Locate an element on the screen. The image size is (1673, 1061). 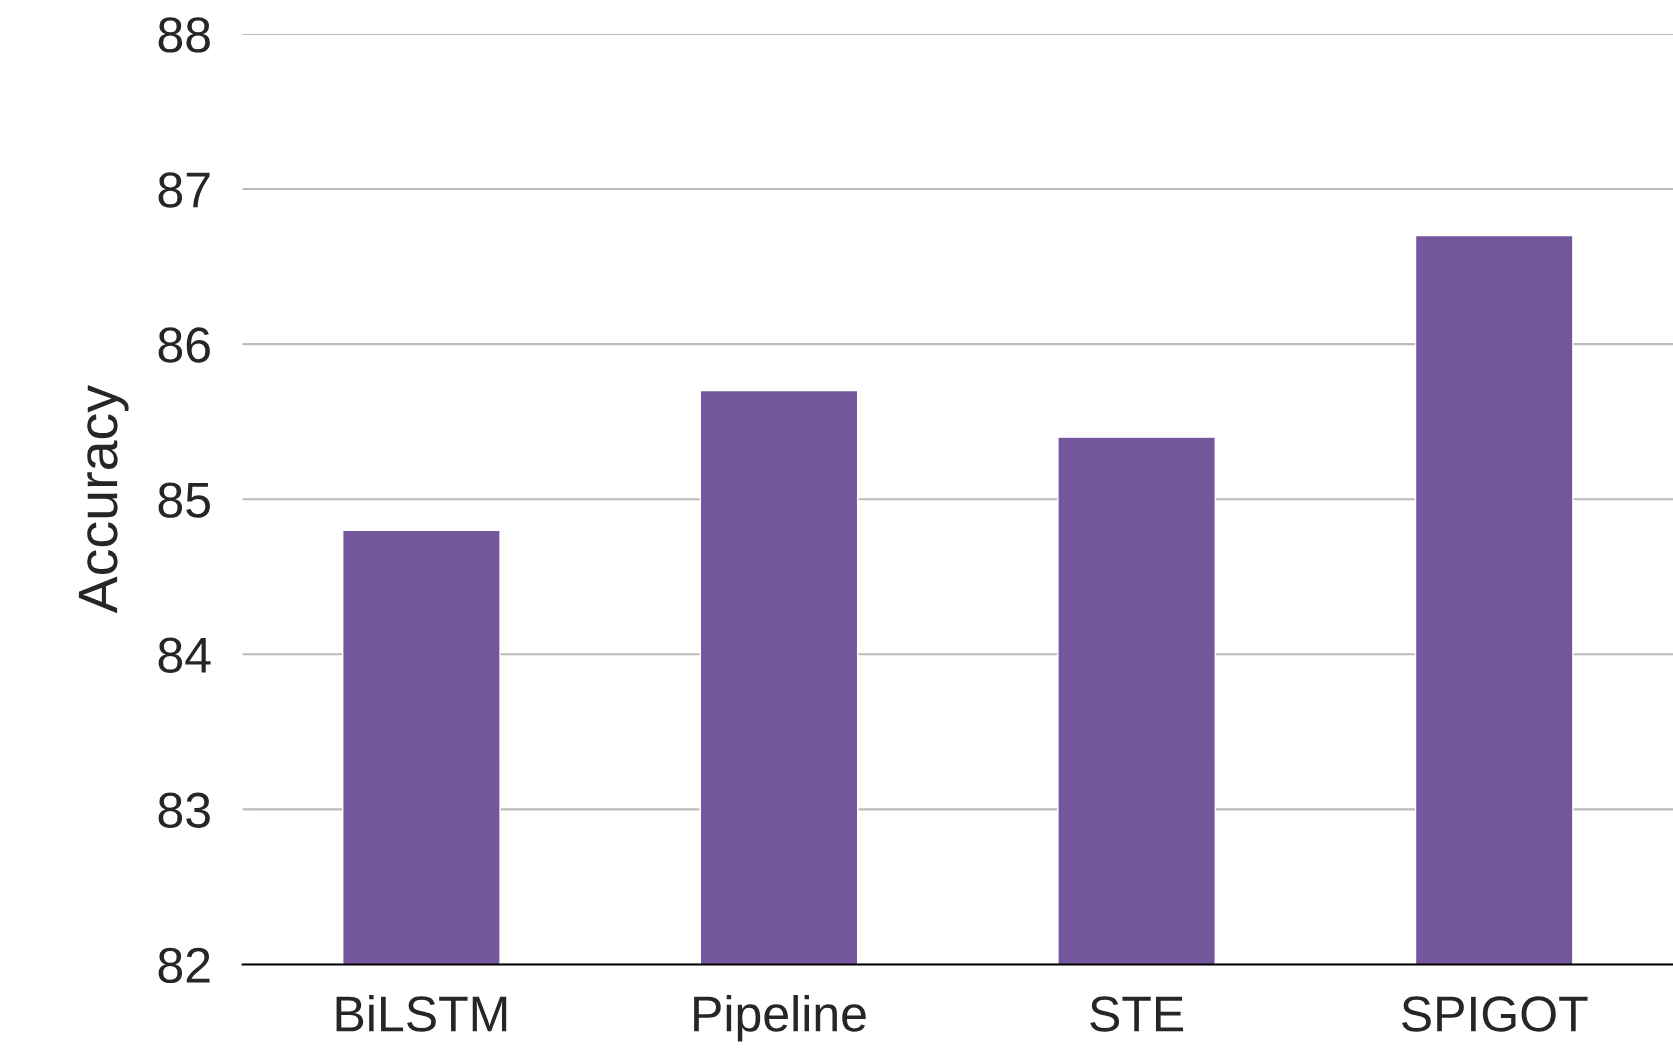
x-tick-label: STE is located at coordinates (1137, 1014).